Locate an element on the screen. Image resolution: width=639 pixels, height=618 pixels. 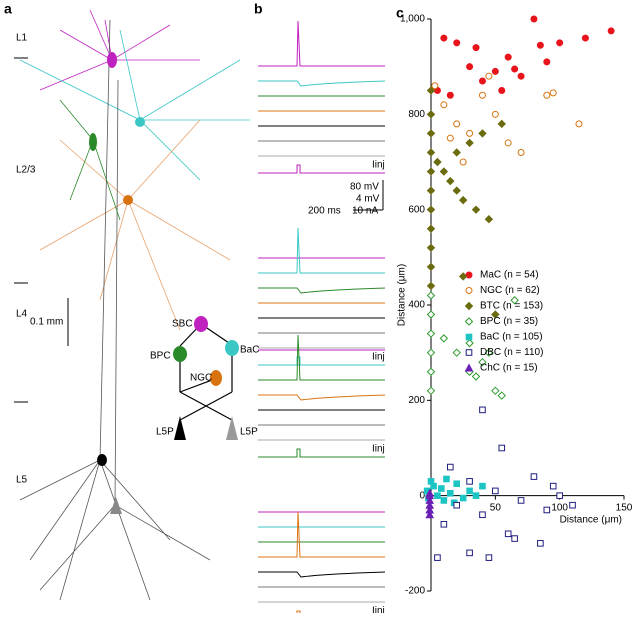
node-label: NGC is located at coordinates (201, 378).